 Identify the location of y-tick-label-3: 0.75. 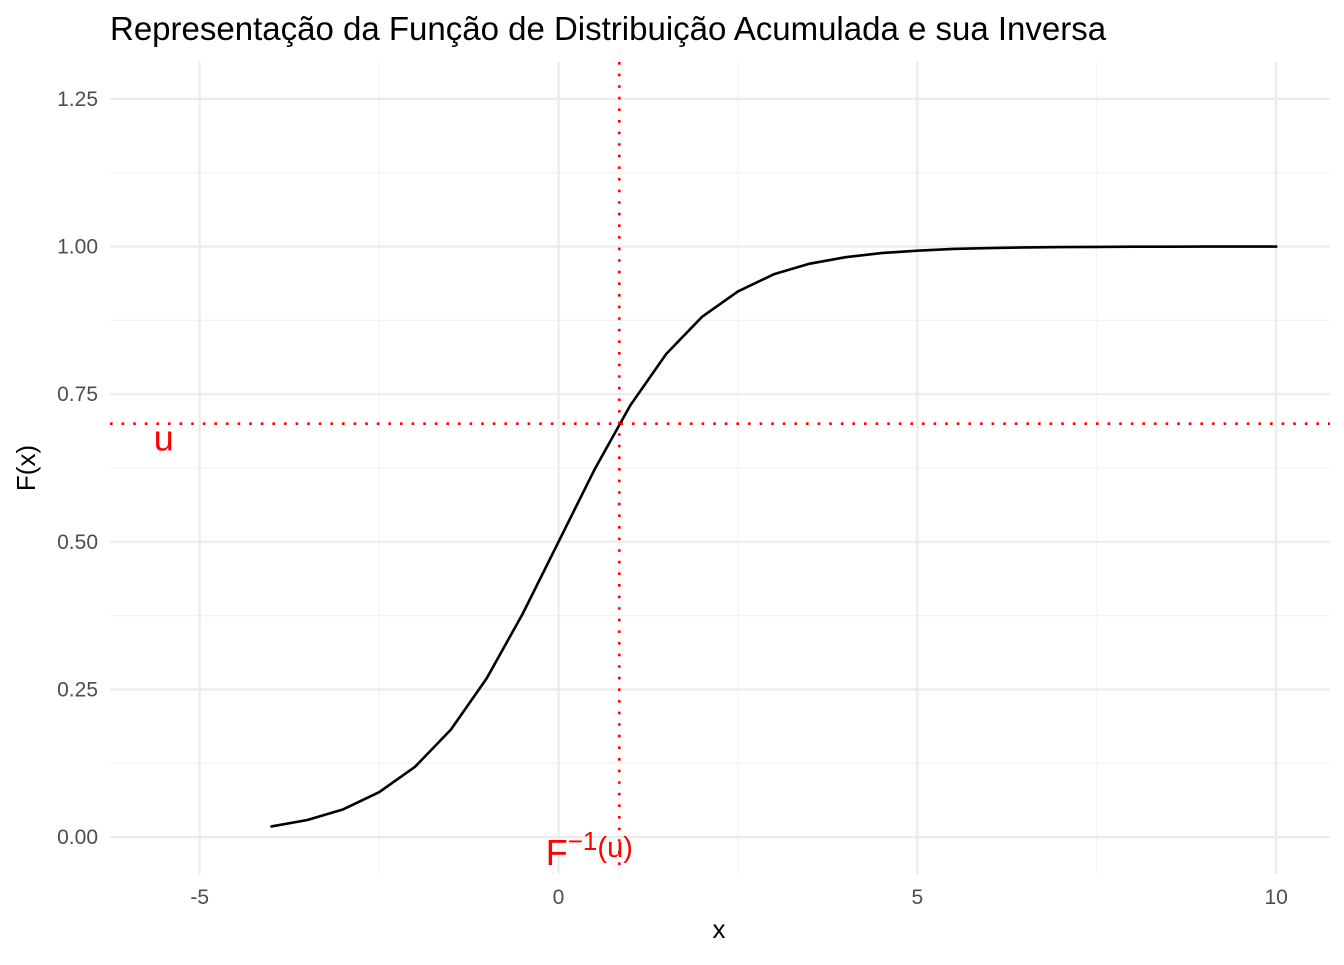
(77, 394).